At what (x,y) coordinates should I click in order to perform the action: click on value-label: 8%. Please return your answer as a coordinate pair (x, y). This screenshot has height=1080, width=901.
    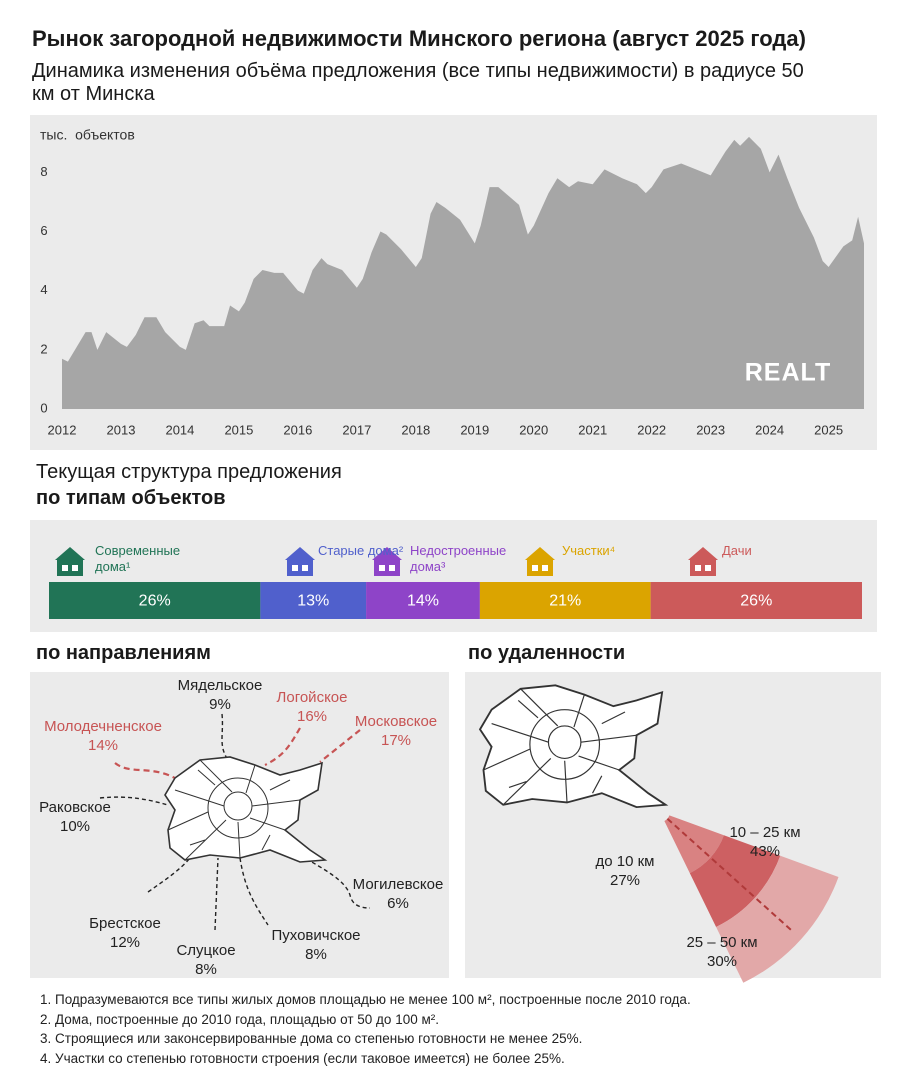
    Looking at the image, I should click on (316, 954).